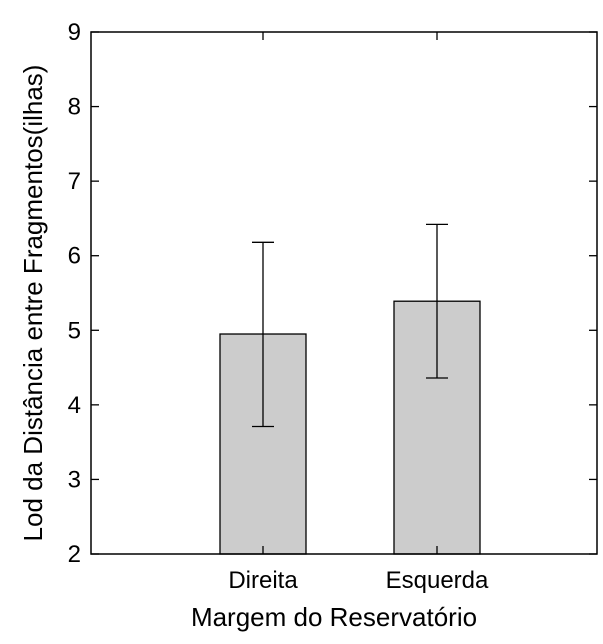 The height and width of the screenshot is (644, 603). I want to click on y-tick-label: 6, so click(74, 256).